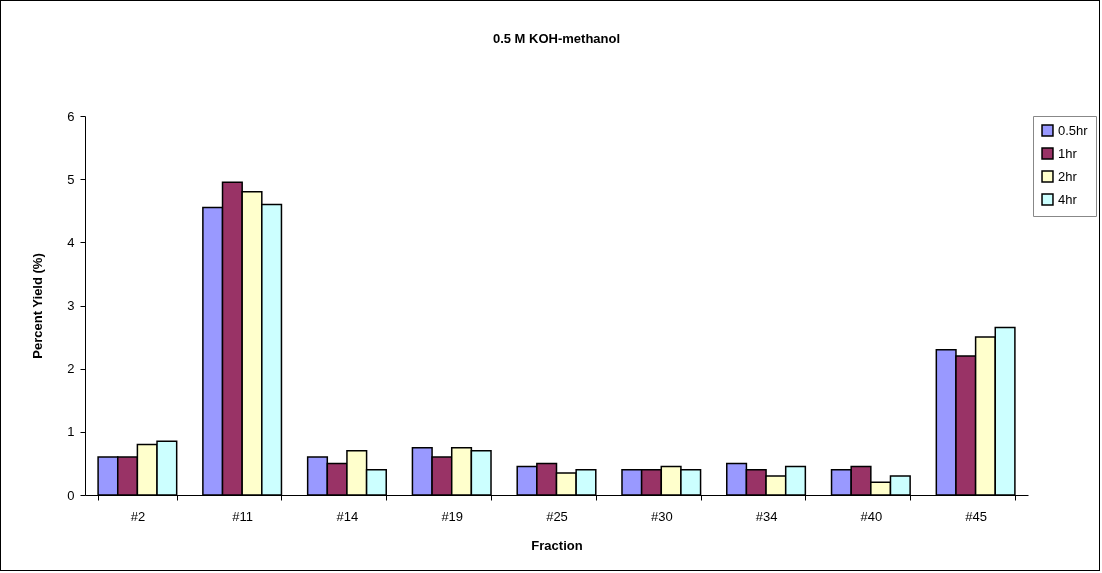  What do you see at coordinates (976, 516) in the screenshot?
I see `x-tick-label: #45` at bounding box center [976, 516].